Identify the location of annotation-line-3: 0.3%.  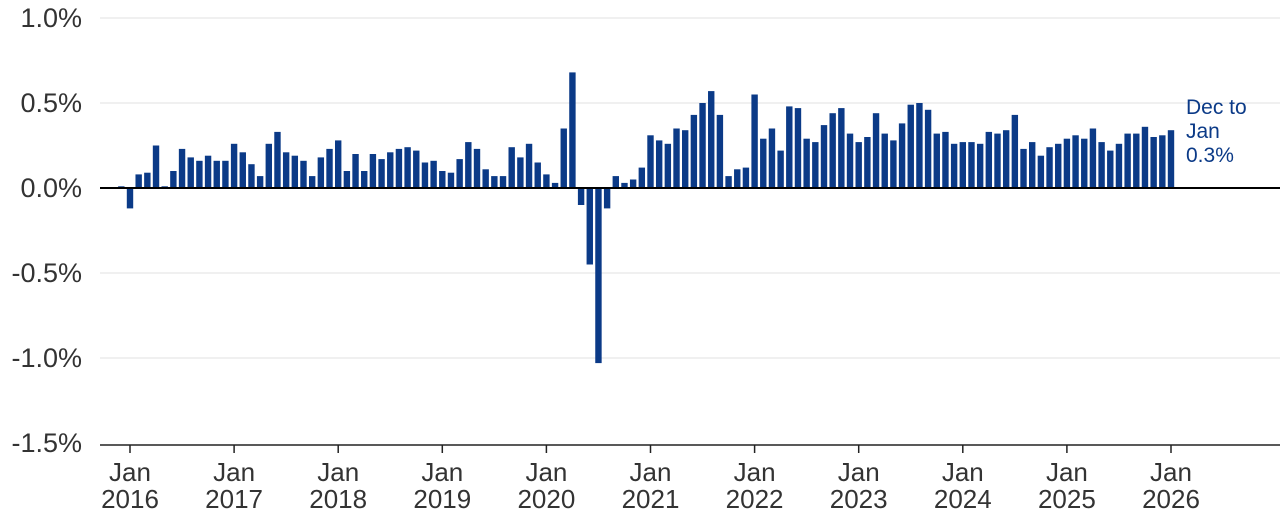
(1210, 155).